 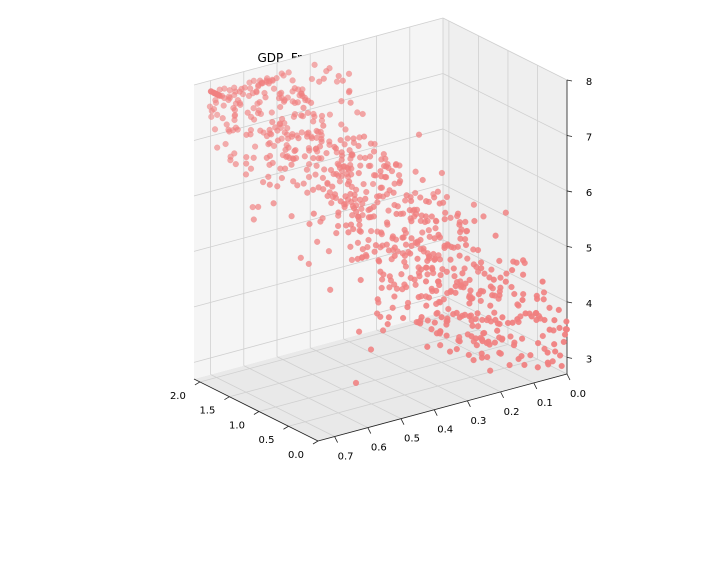 What do you see at coordinates (339, 388) in the screenshot?
I see `grid-line-y-floor` at bounding box center [339, 388].